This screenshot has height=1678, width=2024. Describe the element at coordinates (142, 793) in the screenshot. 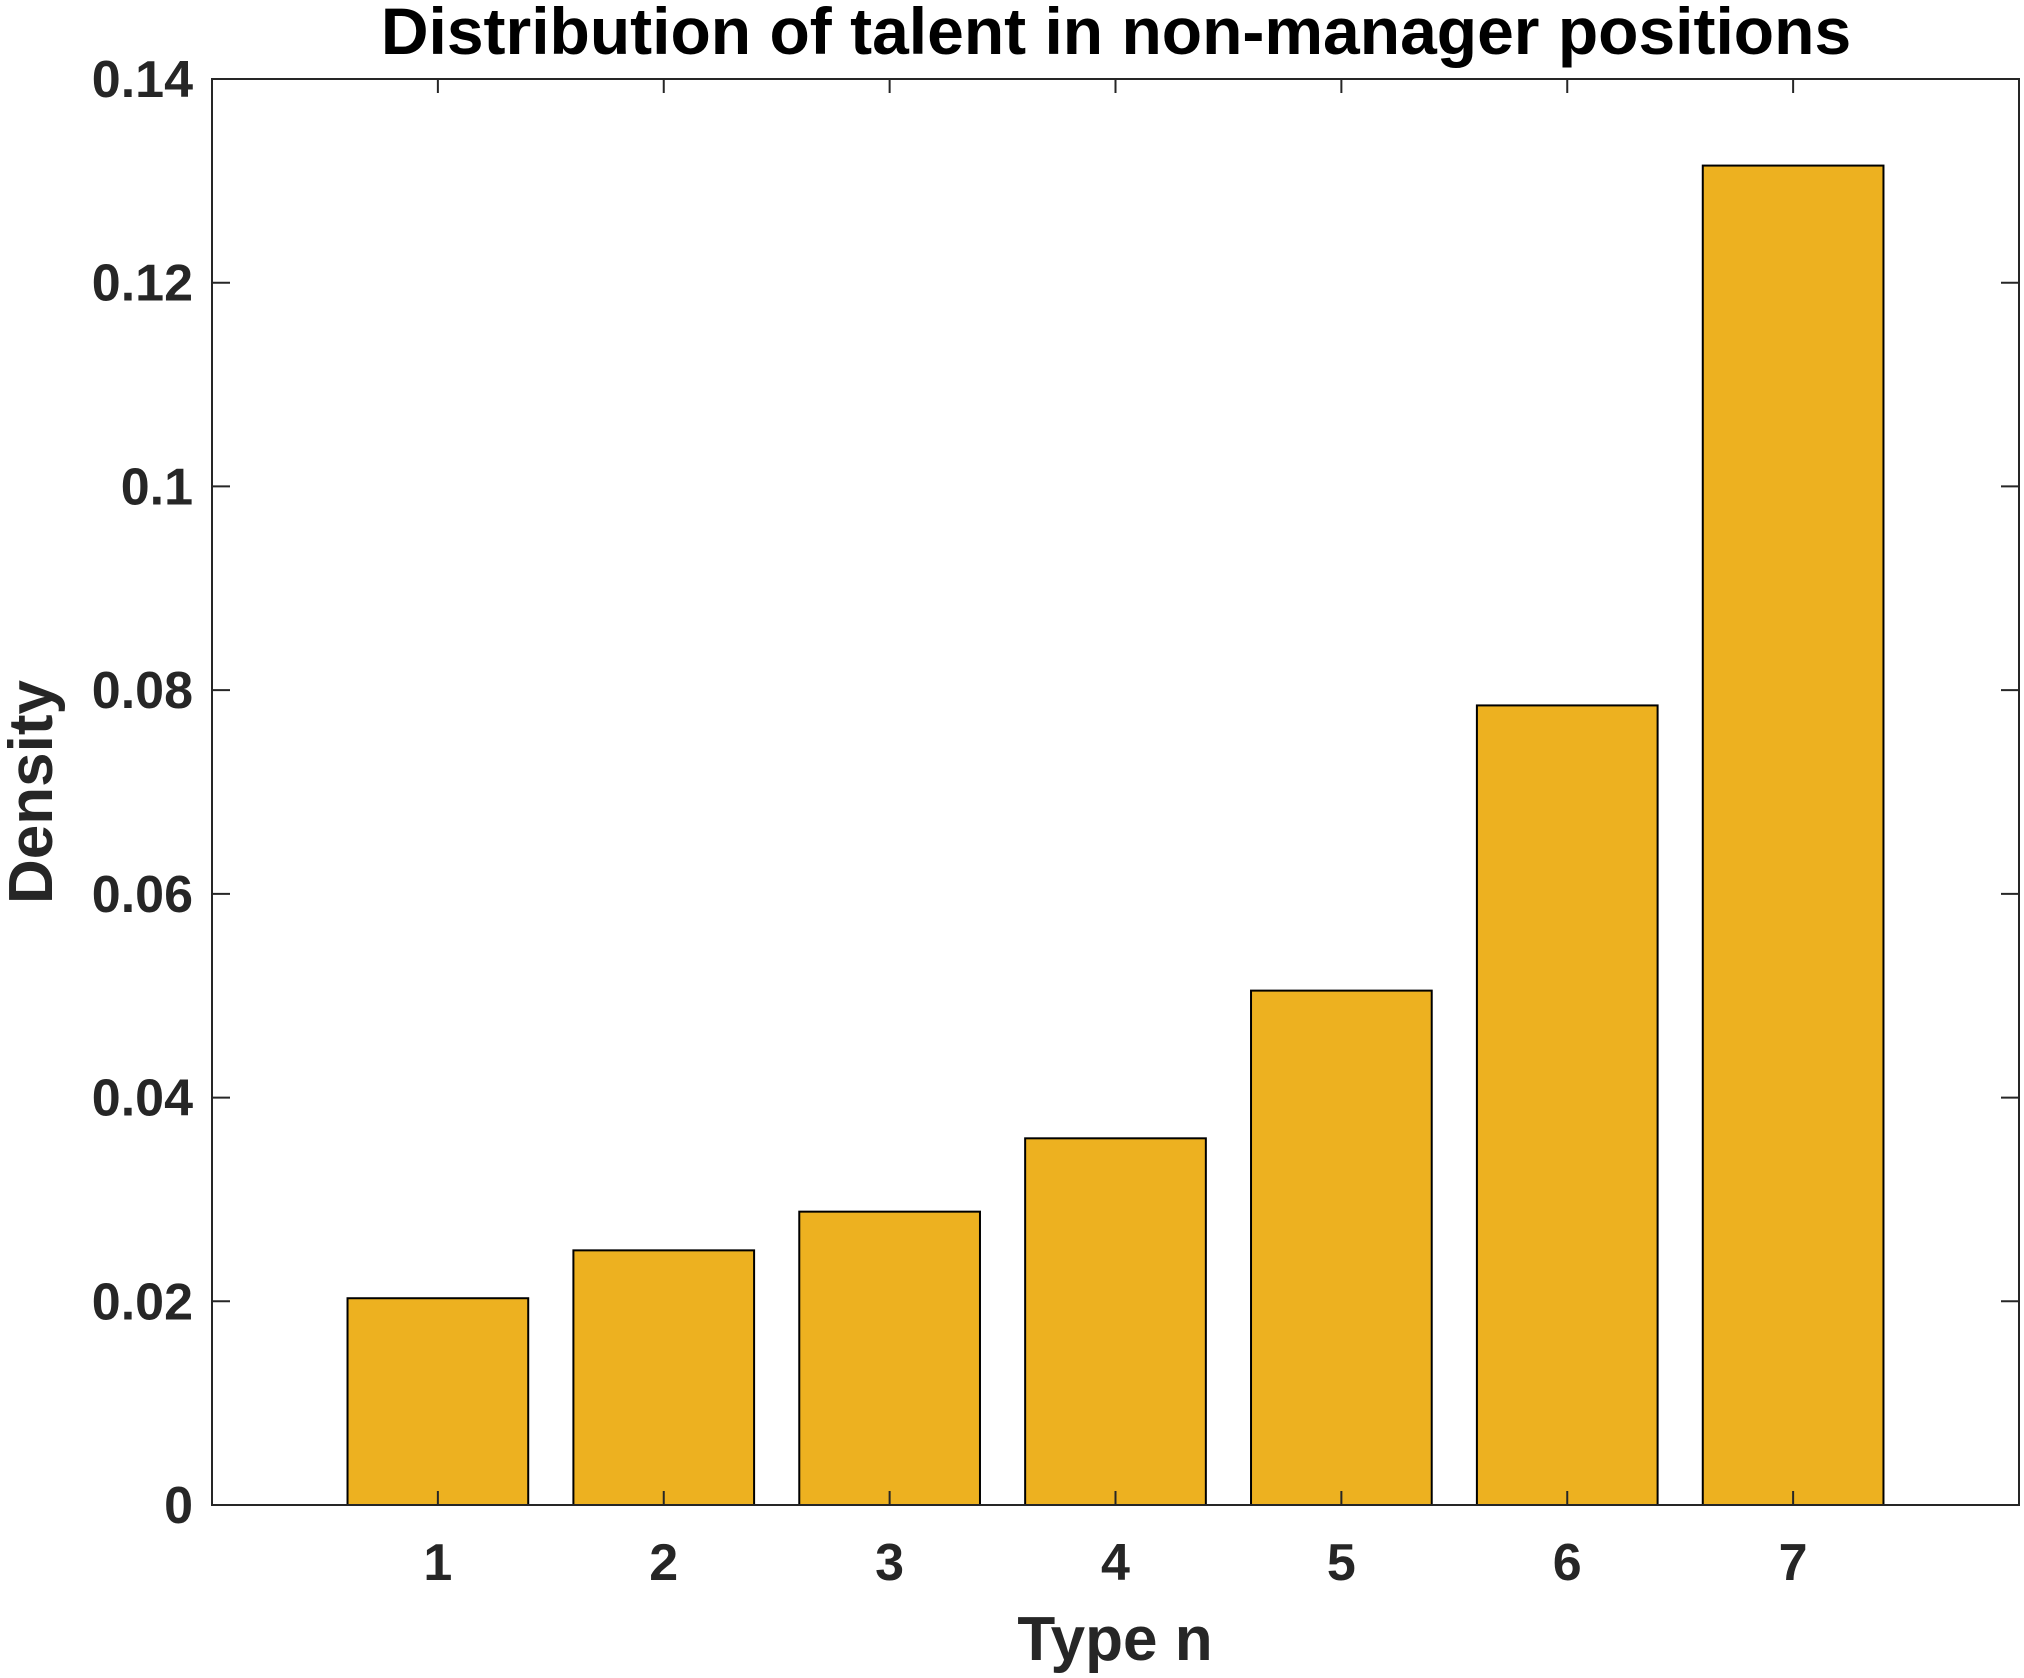

I see `y-axis-tick-labels: 0 0.02 0.04 0.06 0.08 0.1 0.12 0.14` at that location.